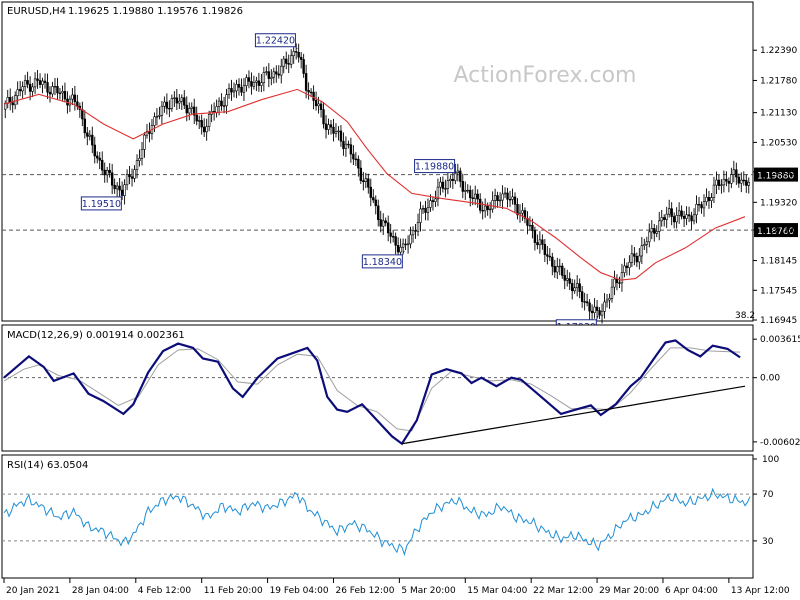 The width and height of the screenshot is (800, 600). What do you see at coordinates (563, 591) in the screenshot?
I see `time-tick-label: 22 Mar 12:00` at bounding box center [563, 591].